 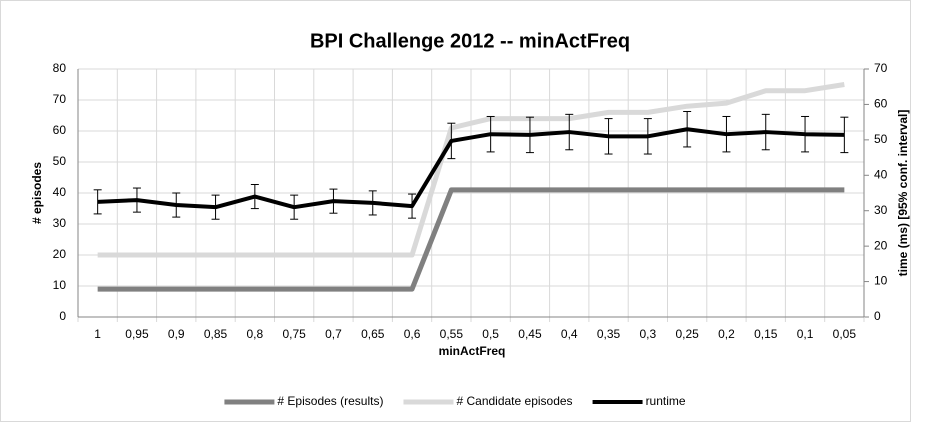 What do you see at coordinates (569, 334) in the screenshot?
I see `x-tick-label: 0,4` at bounding box center [569, 334].